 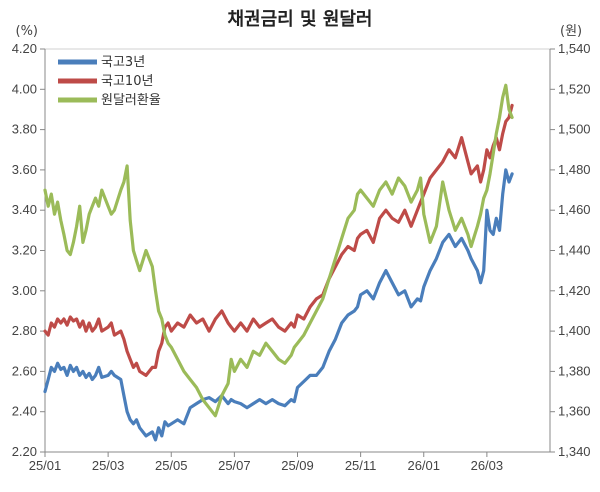 What do you see at coordinates (574, 209) in the screenshot?
I see `right-tick-label: 1,460` at bounding box center [574, 209].